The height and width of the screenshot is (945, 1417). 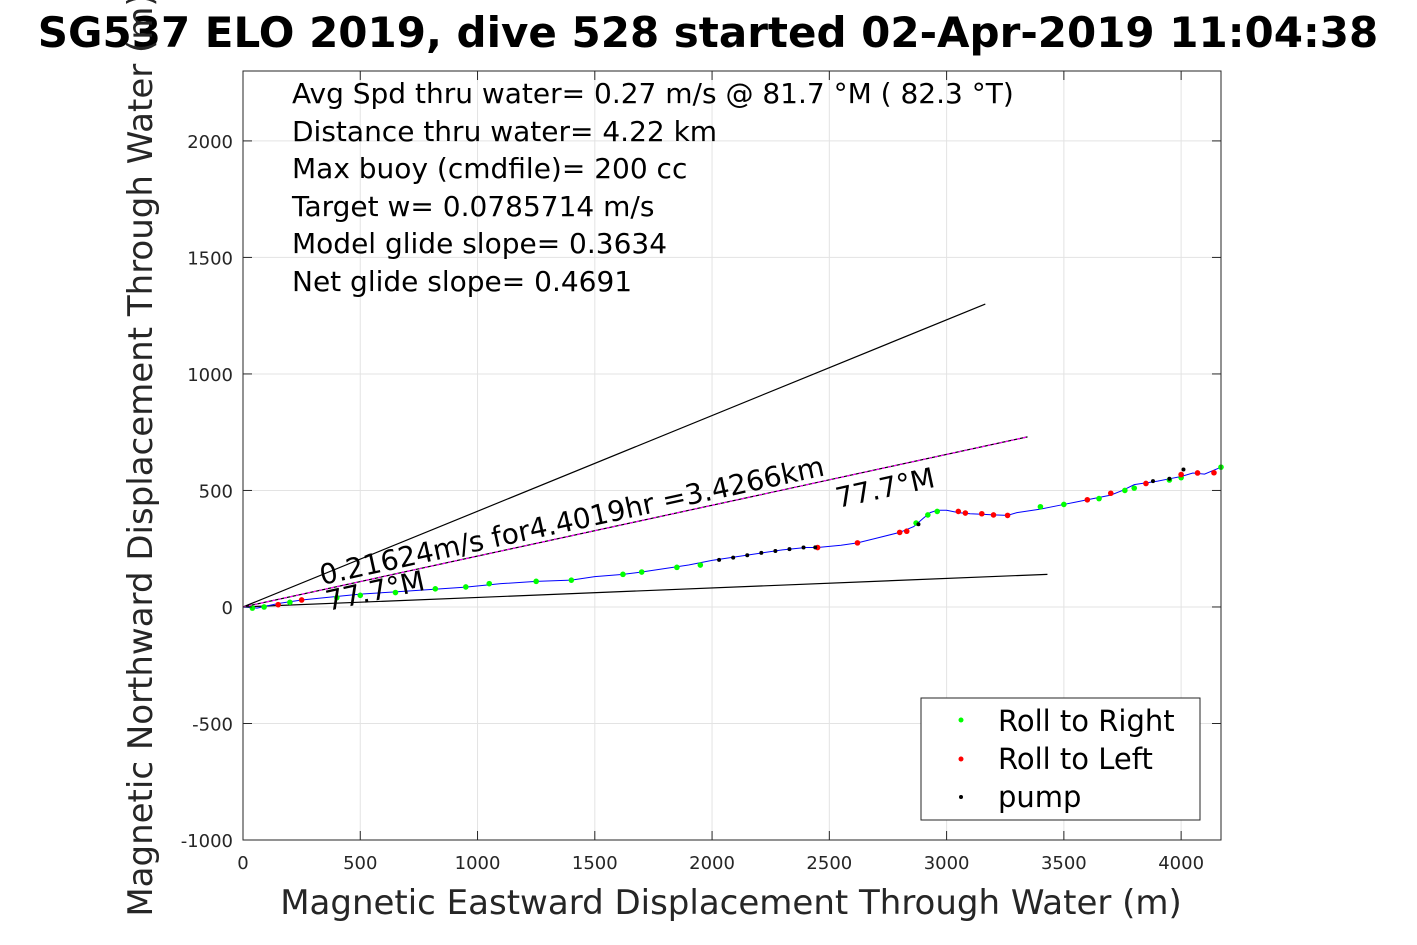 I want to click on track-line, so click(x=732, y=537).